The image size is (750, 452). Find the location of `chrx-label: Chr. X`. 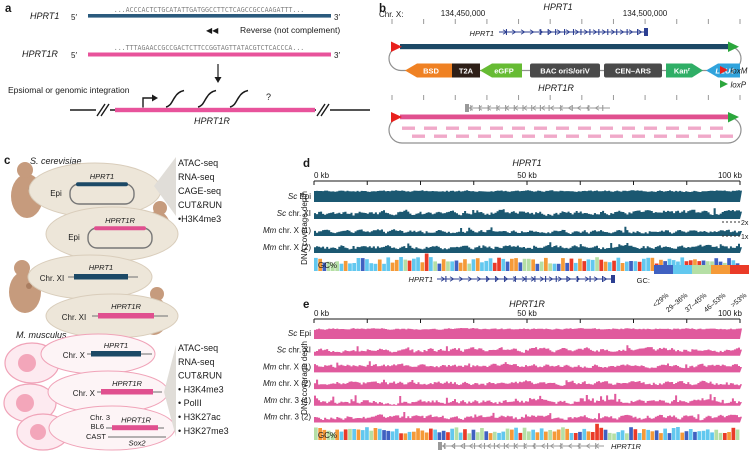

chrx-label: Chr. X is located at coordinates (84, 393).